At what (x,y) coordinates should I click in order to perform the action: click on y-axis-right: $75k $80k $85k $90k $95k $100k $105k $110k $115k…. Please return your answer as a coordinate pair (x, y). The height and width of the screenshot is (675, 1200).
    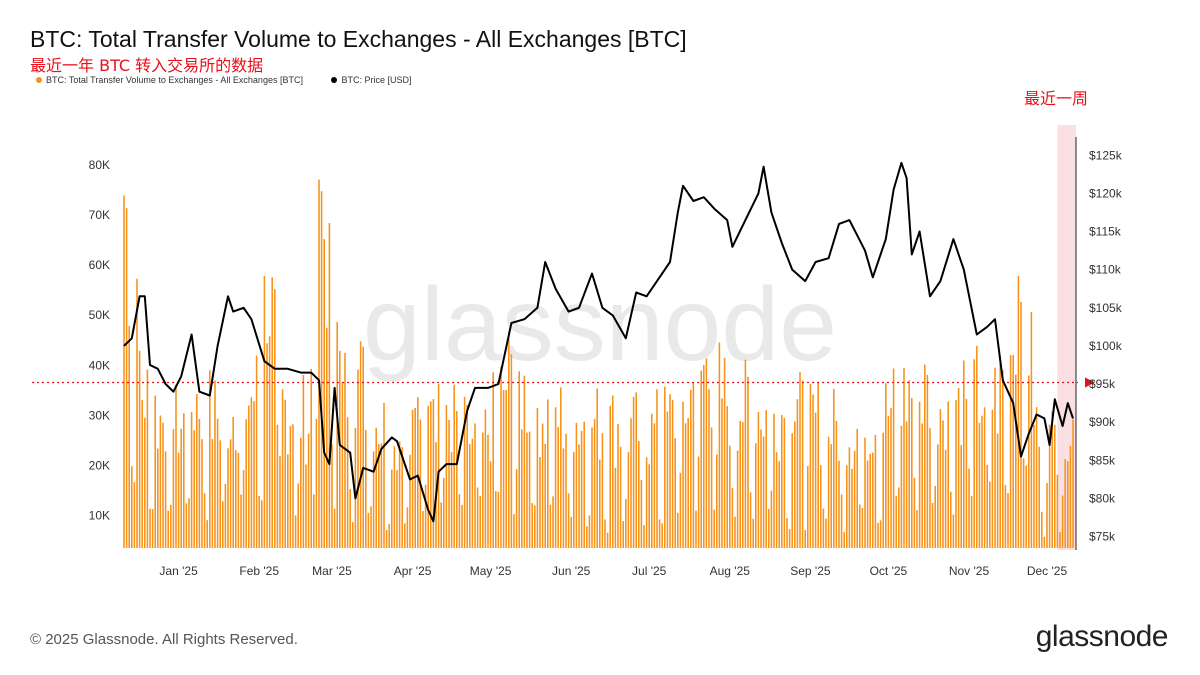
    Looking at the image, I should click on (1106, 345).